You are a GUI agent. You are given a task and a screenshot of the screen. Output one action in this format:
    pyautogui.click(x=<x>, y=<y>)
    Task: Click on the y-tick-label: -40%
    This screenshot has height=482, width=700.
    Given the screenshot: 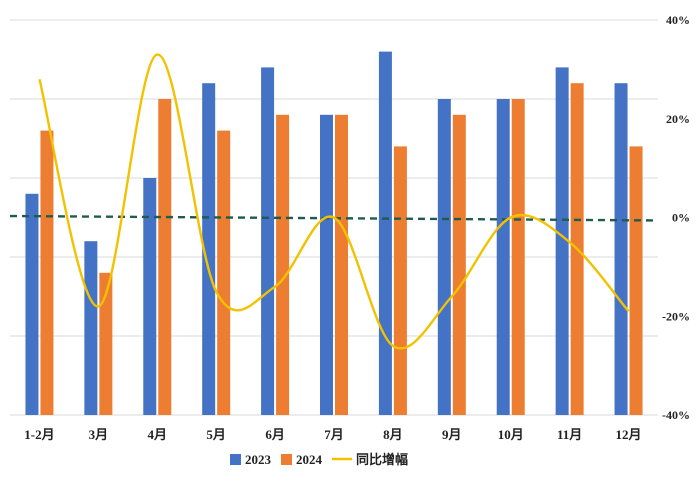 What is the action you would take?
    pyautogui.click(x=676, y=415)
    